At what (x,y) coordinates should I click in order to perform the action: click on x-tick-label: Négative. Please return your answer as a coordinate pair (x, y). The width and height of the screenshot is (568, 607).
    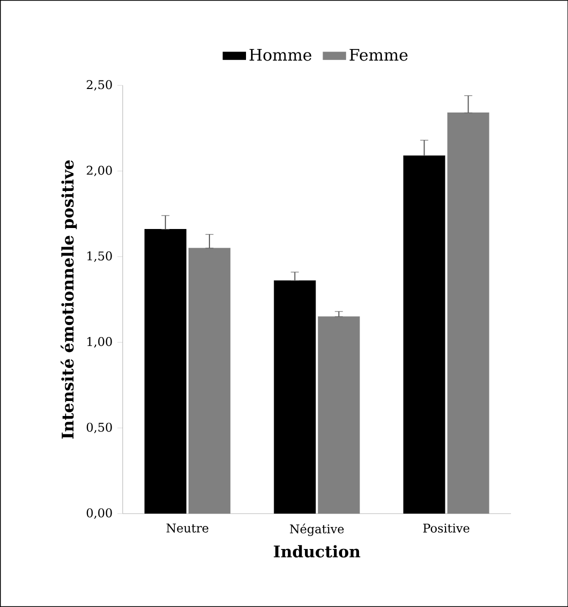
    Looking at the image, I should click on (317, 530).